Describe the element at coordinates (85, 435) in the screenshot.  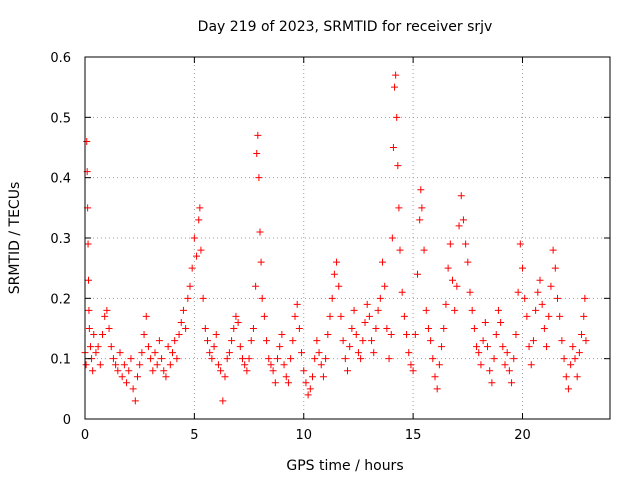
I see `x-tick-label: 0` at that location.